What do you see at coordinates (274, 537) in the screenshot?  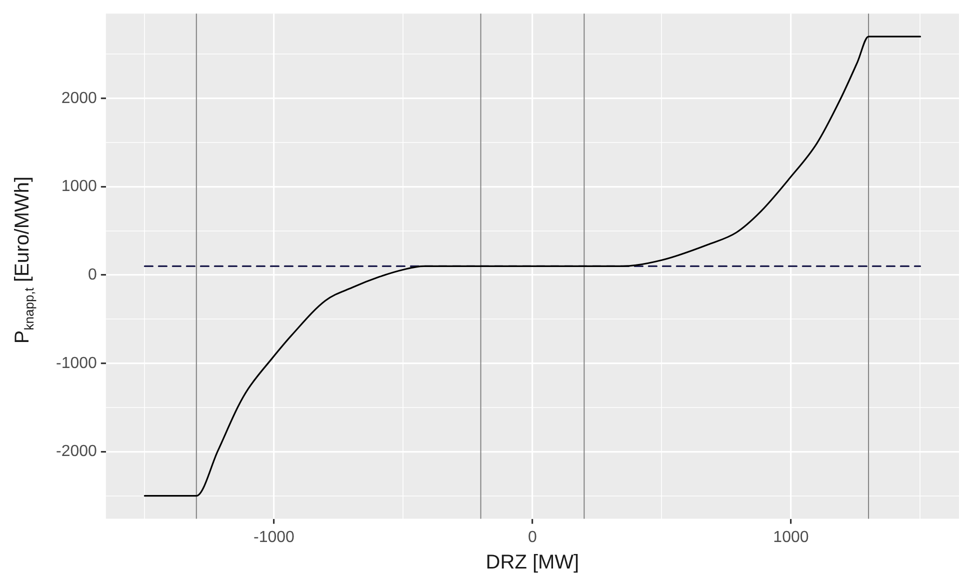 I see `x-tick-label: -1000` at bounding box center [274, 537].